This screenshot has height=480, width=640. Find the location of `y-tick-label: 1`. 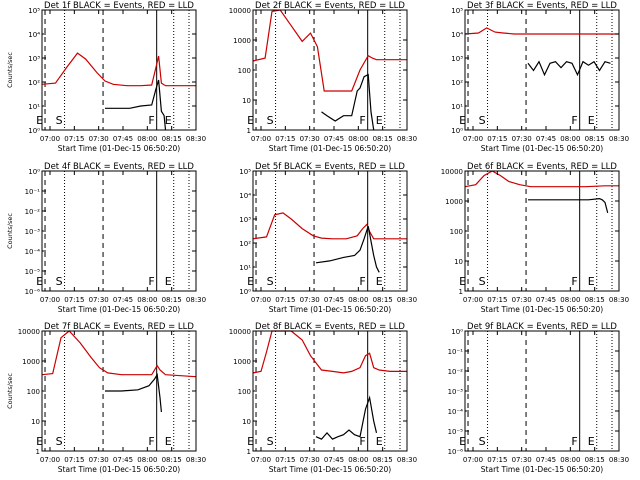

y-tick-label: 1 is located at coordinates (38, 452).